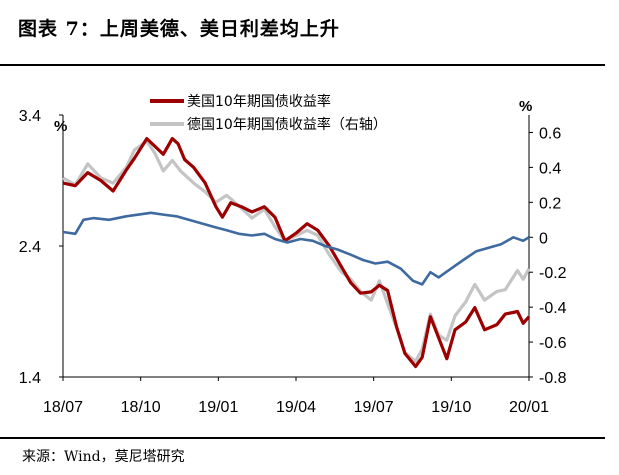 The width and height of the screenshot is (619, 475). Describe the element at coordinates (218, 407) in the screenshot. I see `x-tick-label: 19/01` at that location.